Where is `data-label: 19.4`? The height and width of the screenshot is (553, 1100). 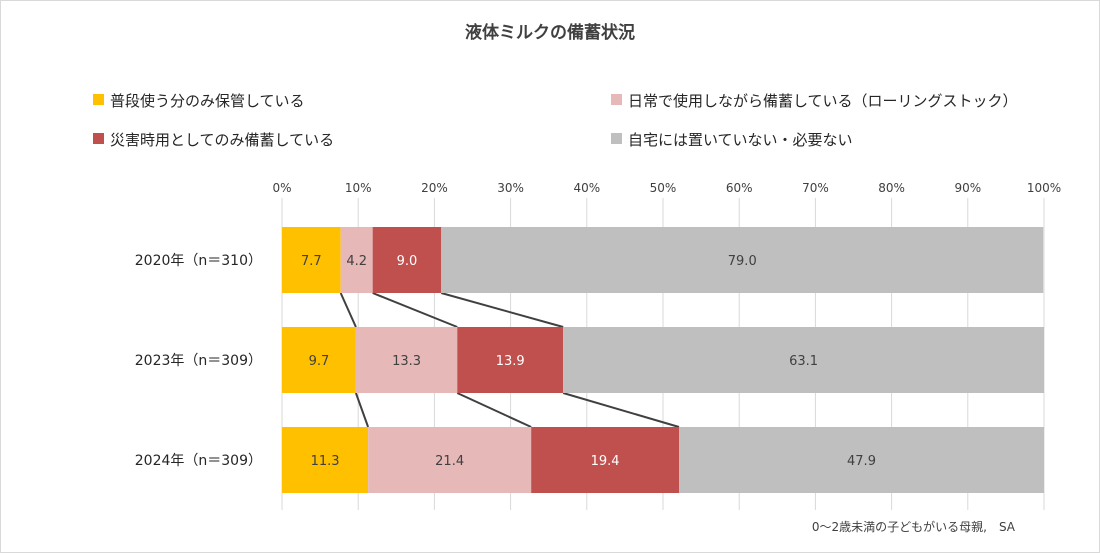
data-label: 19.4 is located at coordinates (605, 461).